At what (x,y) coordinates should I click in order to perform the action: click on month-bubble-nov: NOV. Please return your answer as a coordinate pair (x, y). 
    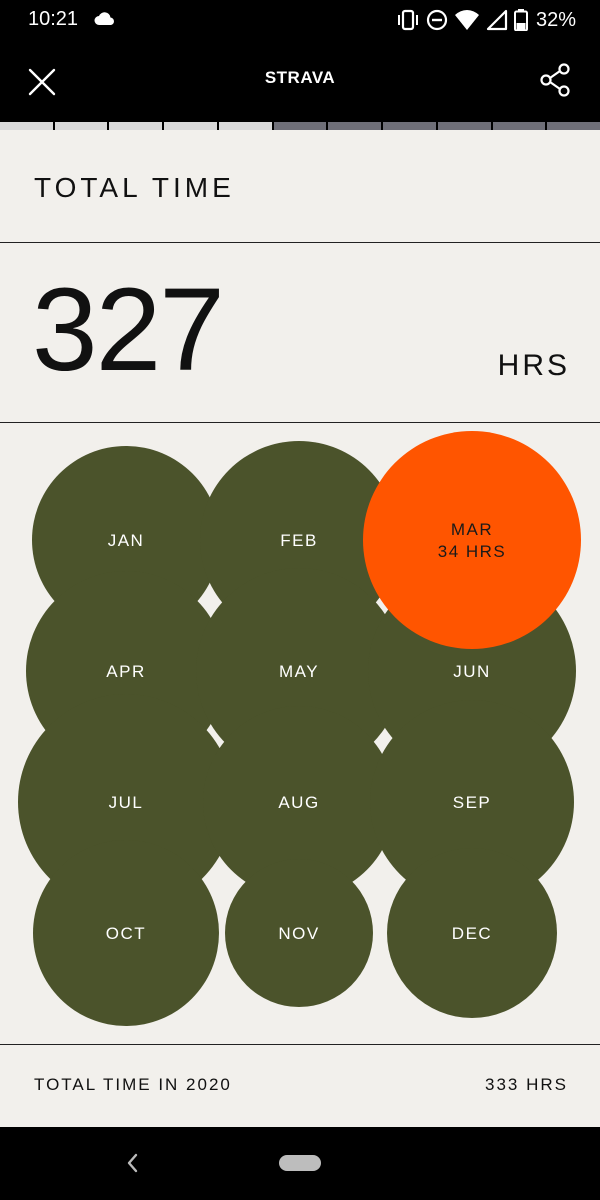
    Looking at the image, I should click on (299, 933).